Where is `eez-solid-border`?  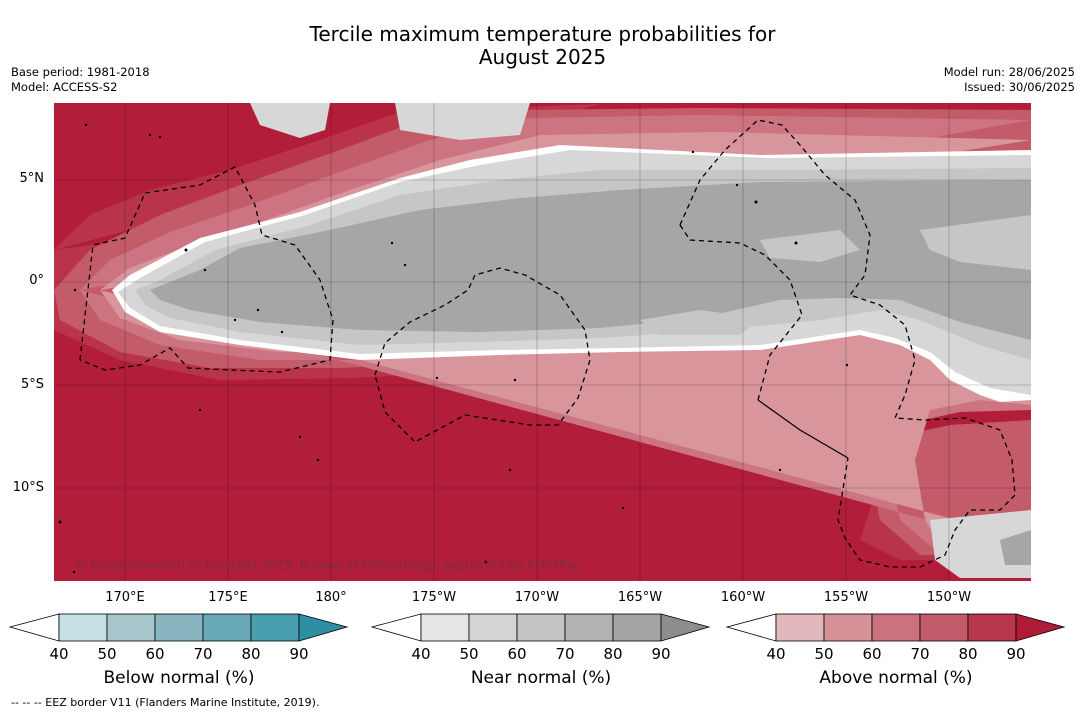 eez-solid-border is located at coordinates (803, 429).